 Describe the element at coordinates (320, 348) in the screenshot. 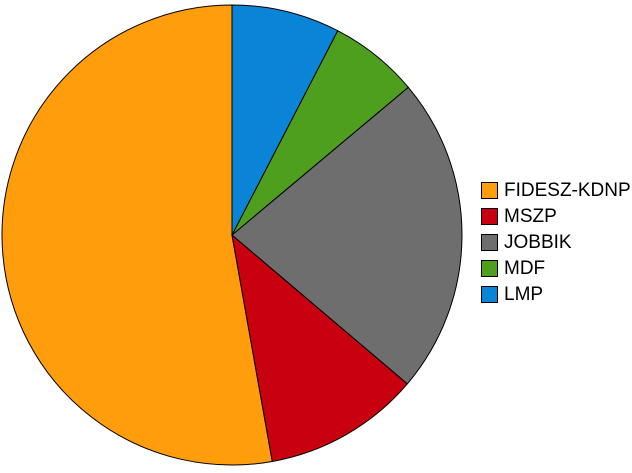

I see `pie-slice-mszp` at that location.